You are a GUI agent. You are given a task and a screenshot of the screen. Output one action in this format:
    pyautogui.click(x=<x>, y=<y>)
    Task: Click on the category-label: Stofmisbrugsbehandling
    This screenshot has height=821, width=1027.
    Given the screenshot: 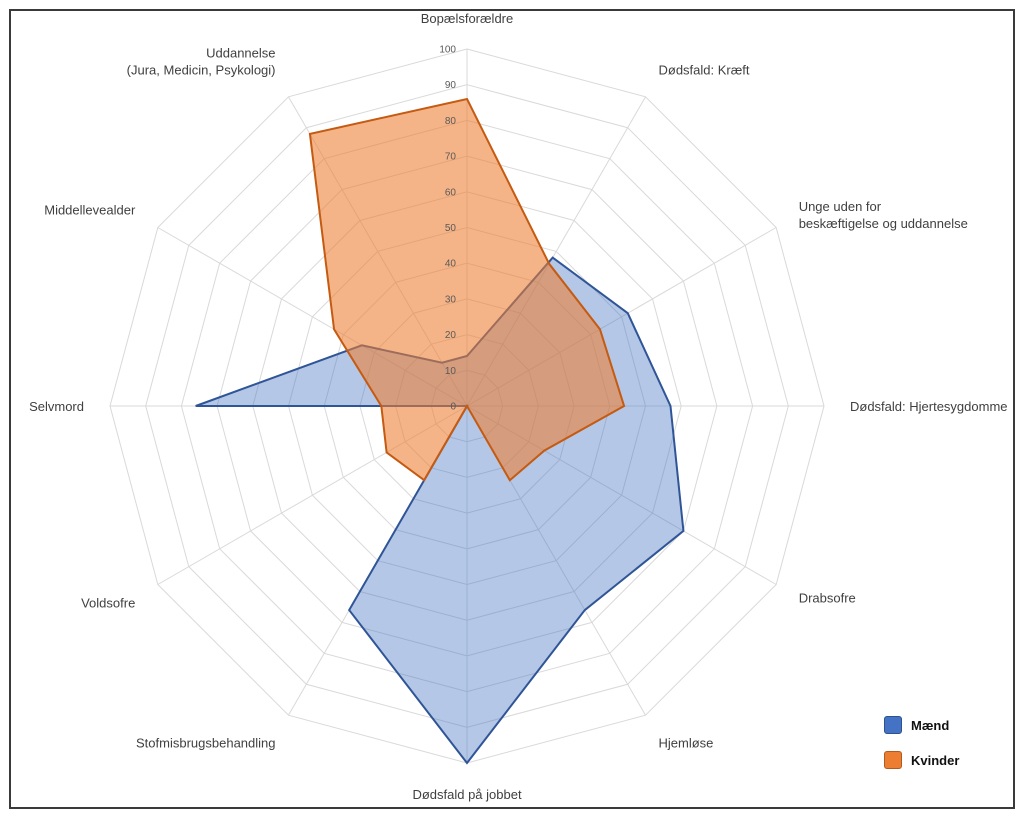 What is the action you would take?
    pyautogui.click(x=205, y=743)
    